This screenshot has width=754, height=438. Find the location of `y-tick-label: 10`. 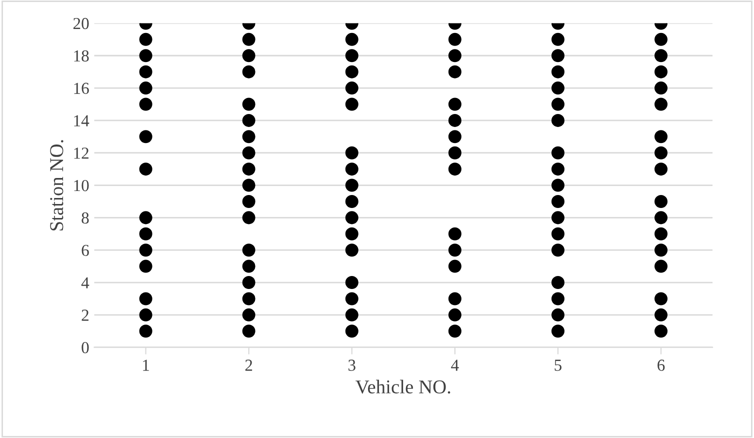

y-tick-label: 10 is located at coordinates (81, 186).